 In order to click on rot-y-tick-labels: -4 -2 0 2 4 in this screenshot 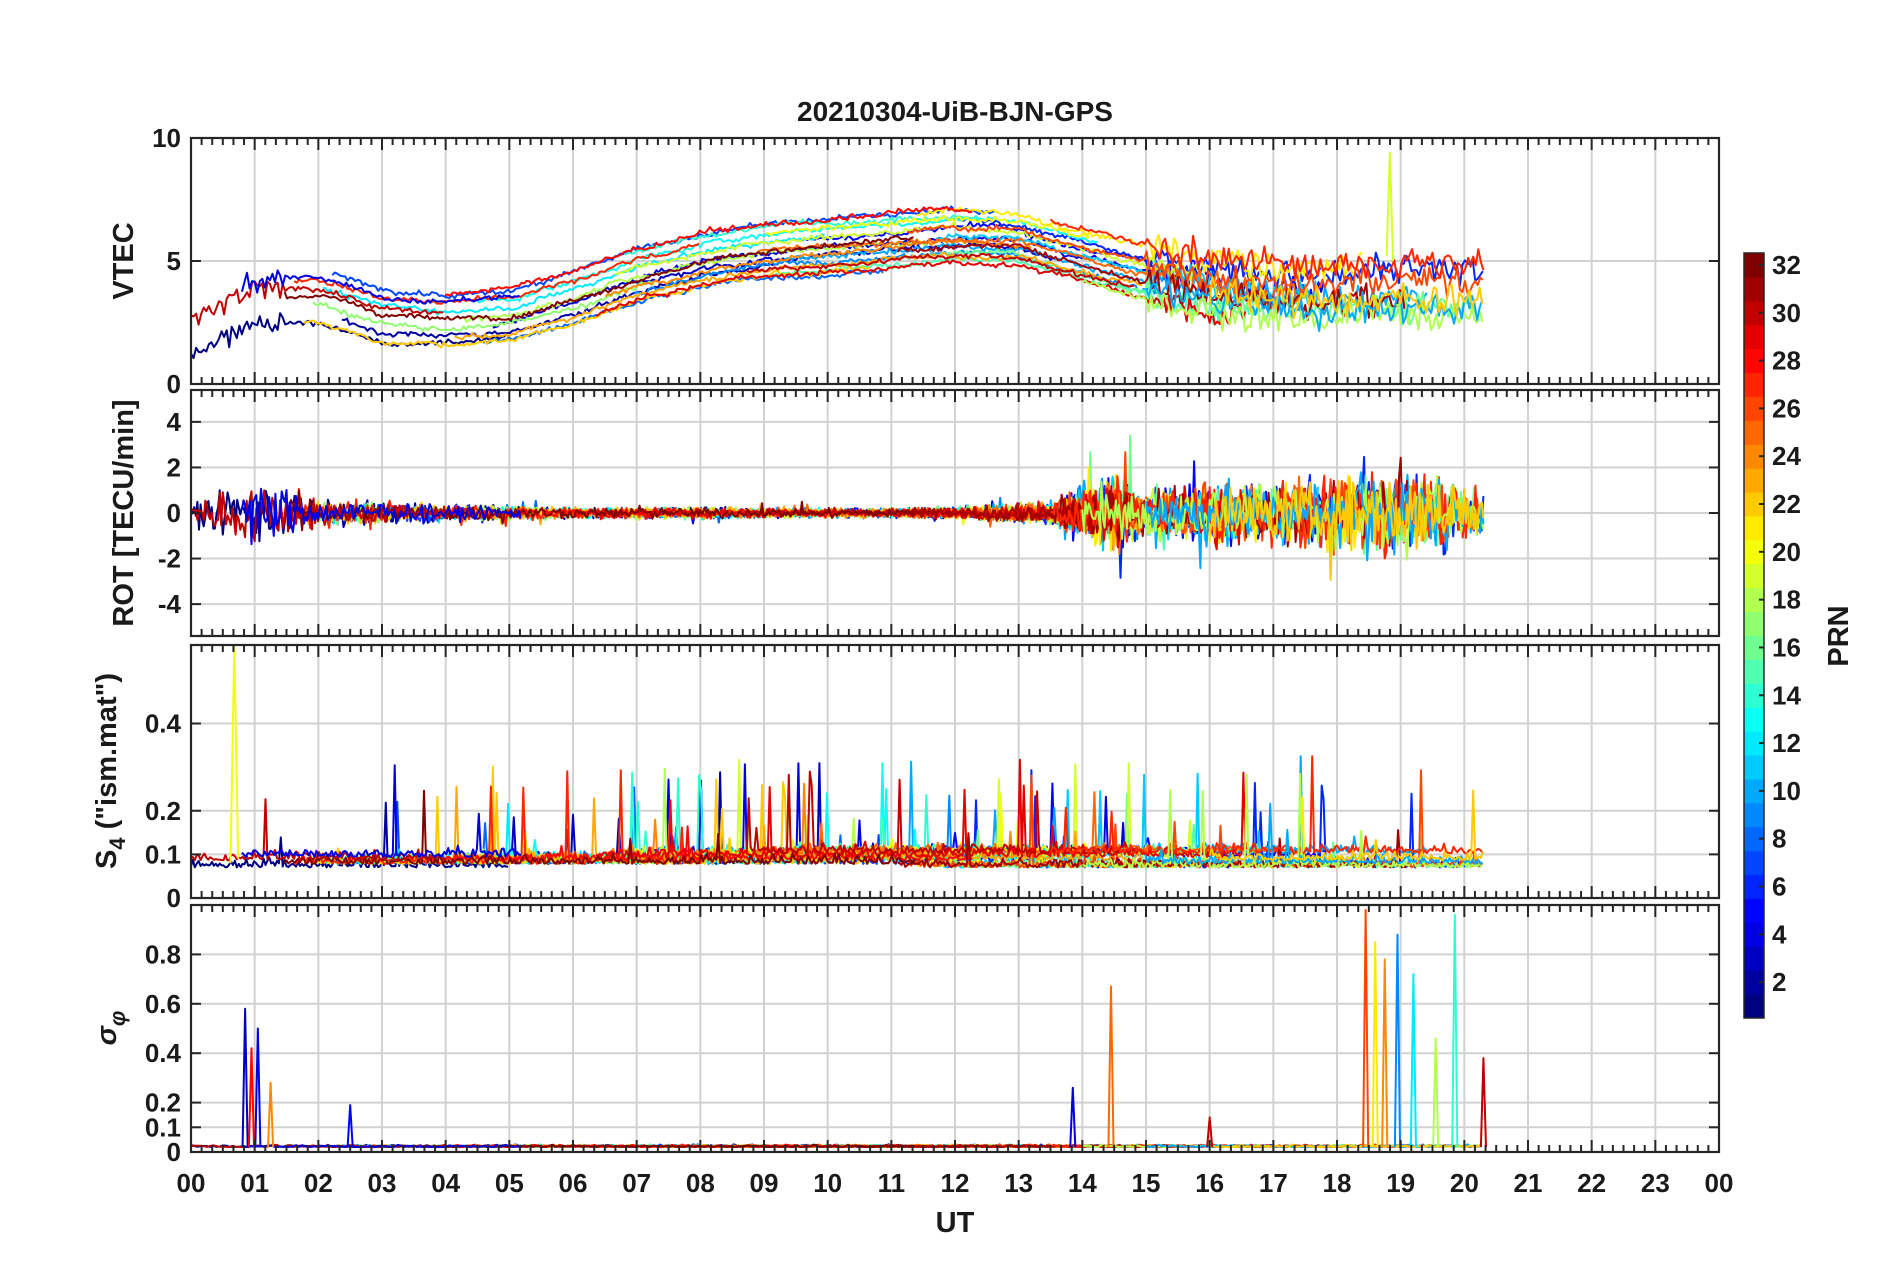, I will do `click(170, 513)`.